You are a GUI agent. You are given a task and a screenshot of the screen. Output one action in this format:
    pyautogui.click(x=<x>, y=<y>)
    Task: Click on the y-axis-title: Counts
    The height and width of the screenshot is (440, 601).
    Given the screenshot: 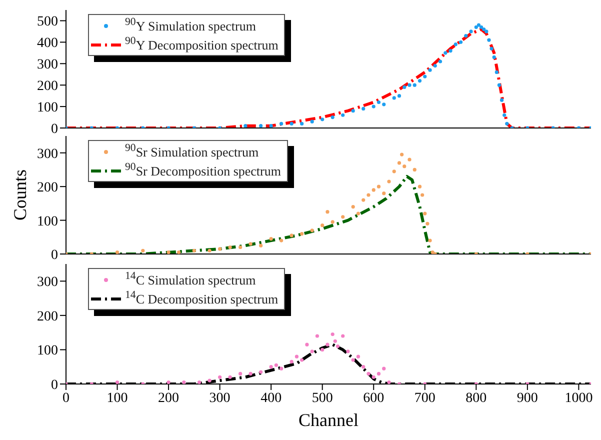 What is the action you would take?
    pyautogui.click(x=20, y=195)
    